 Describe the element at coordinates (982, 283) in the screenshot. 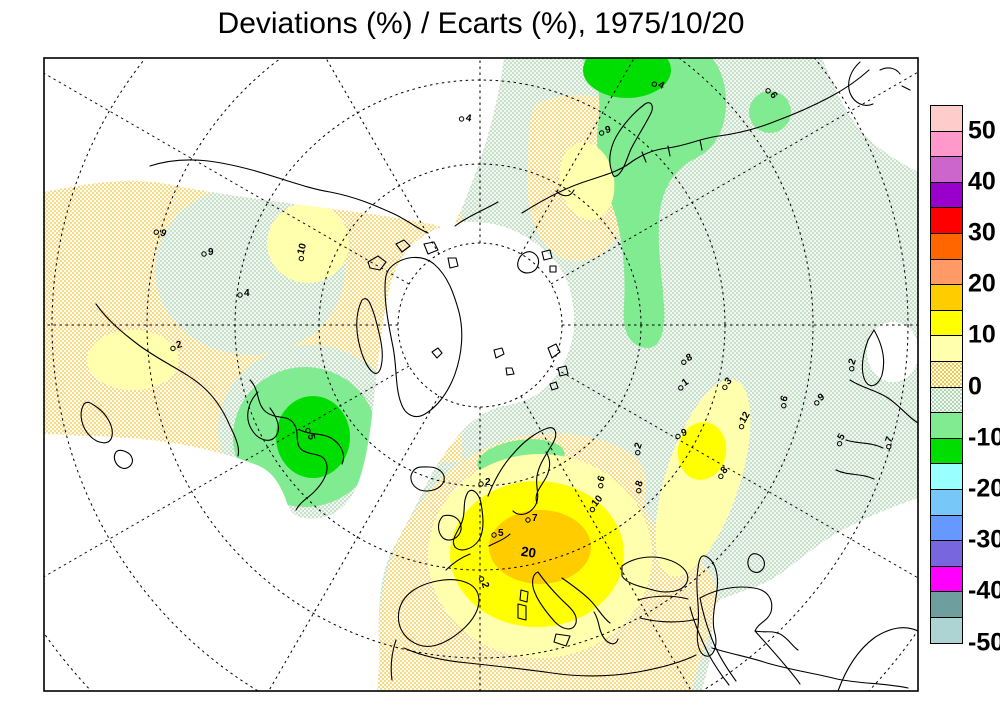

I see `colorbar-tick-label: 20` at that location.